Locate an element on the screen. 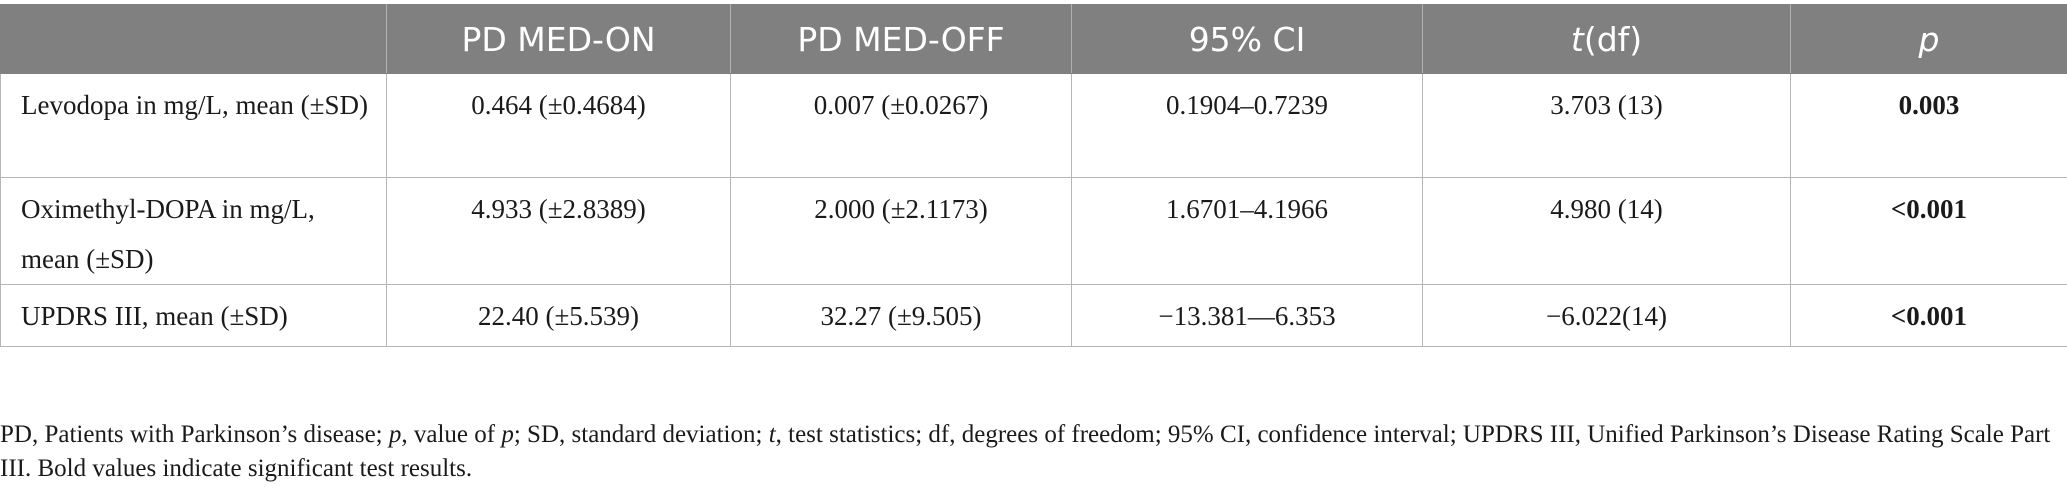  header-df-close: ) is located at coordinates (1636, 39).